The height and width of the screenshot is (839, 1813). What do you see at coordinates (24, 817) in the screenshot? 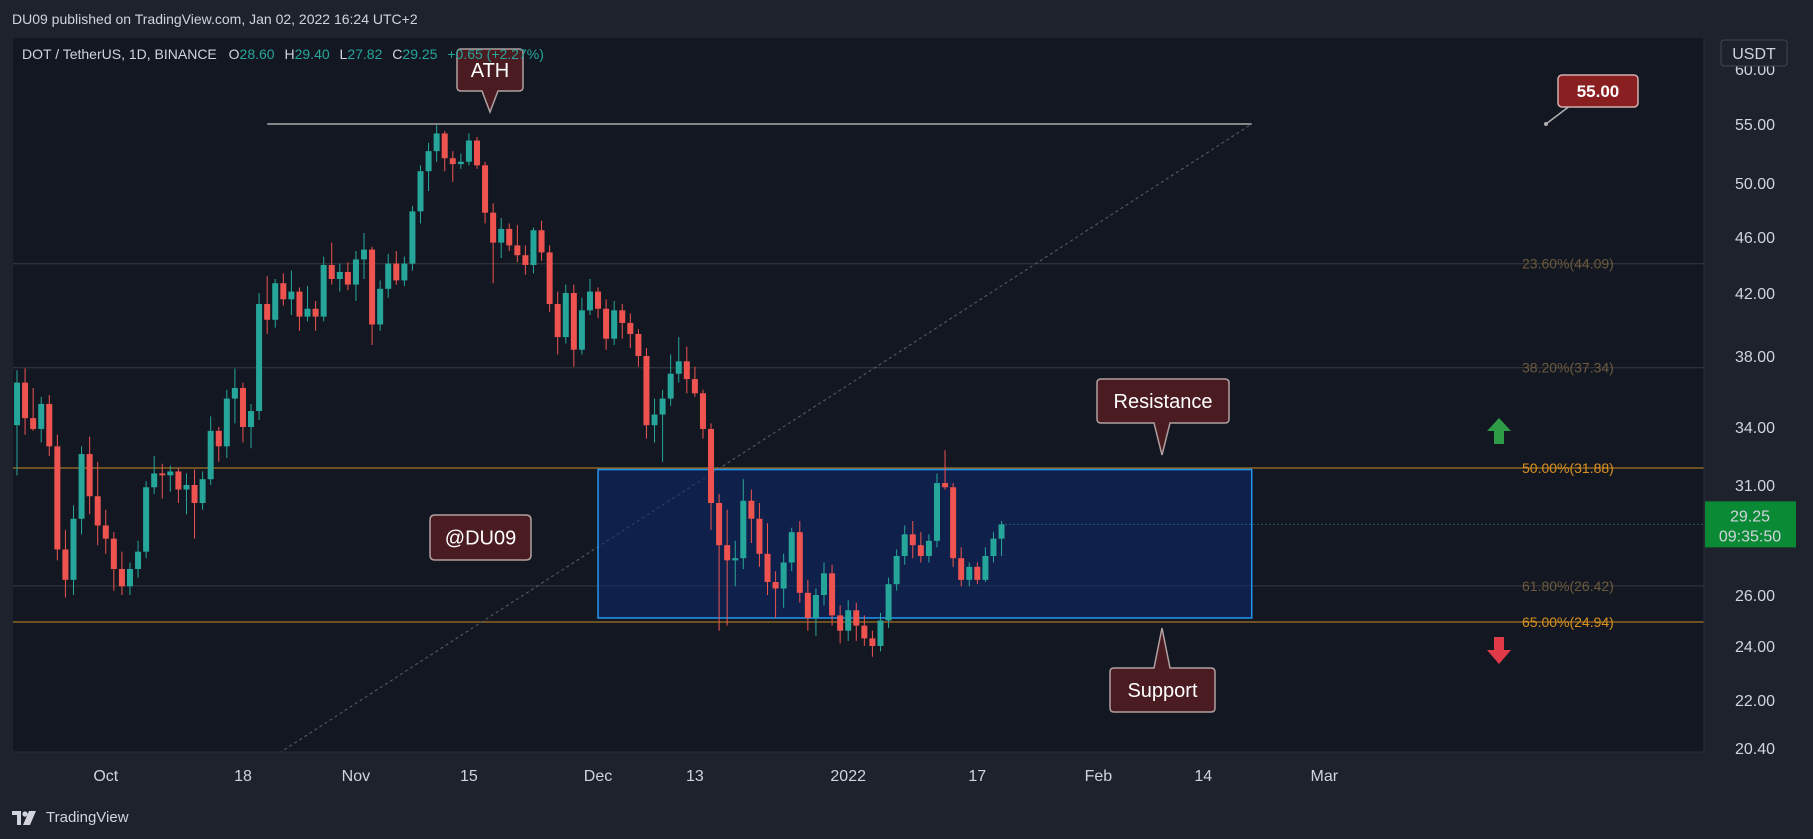
I see `tradingview-logo-icon` at bounding box center [24, 817].